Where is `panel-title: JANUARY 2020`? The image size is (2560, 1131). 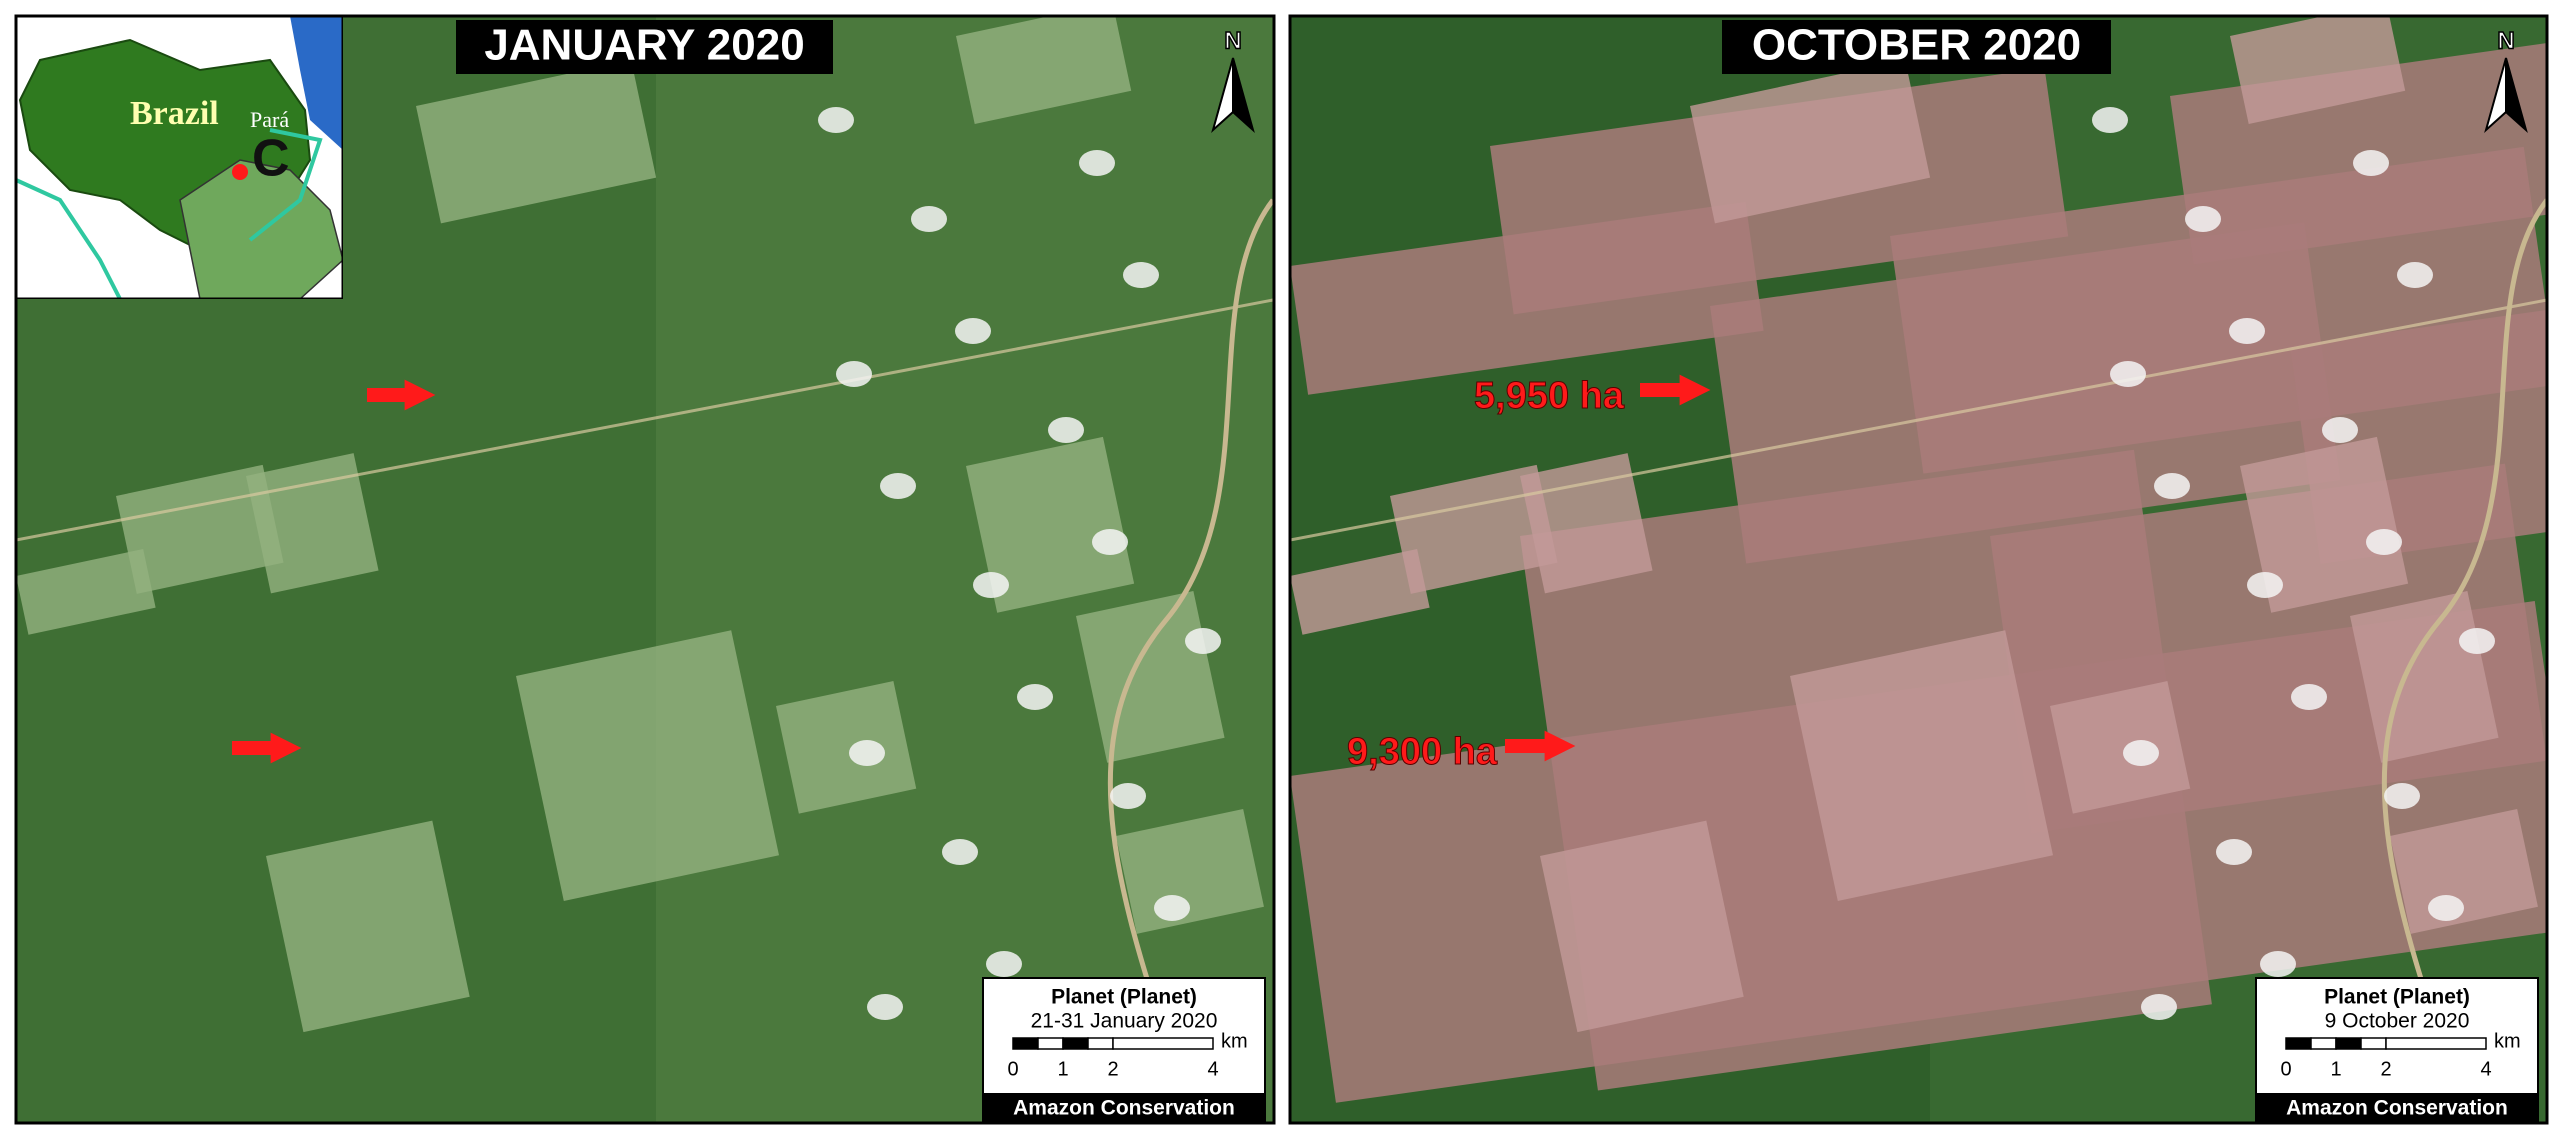 panel-title: JANUARY 2020 is located at coordinates (644, 45).